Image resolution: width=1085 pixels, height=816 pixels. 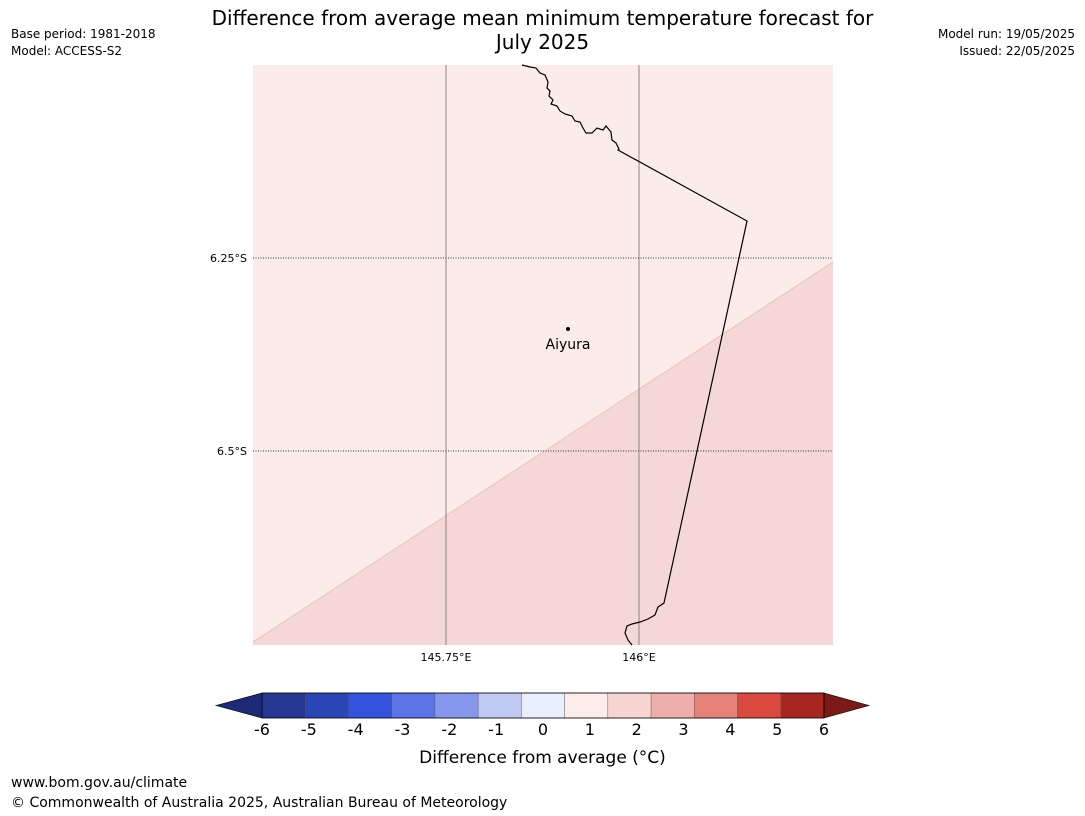 What do you see at coordinates (568, 345) in the screenshot?
I see `place-label: Aiyura` at bounding box center [568, 345].